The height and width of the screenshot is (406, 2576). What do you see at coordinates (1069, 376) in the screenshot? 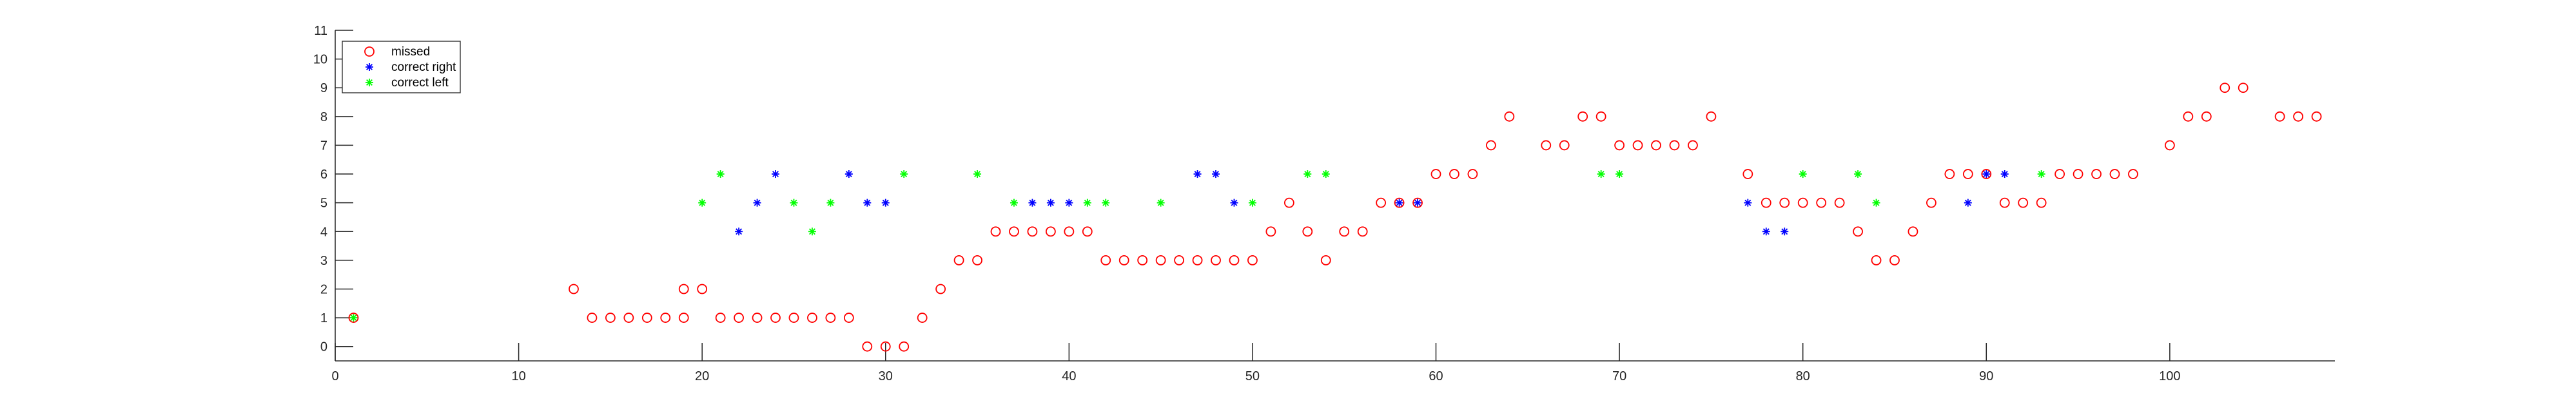
I see `x-tick-label: 40` at bounding box center [1069, 376].